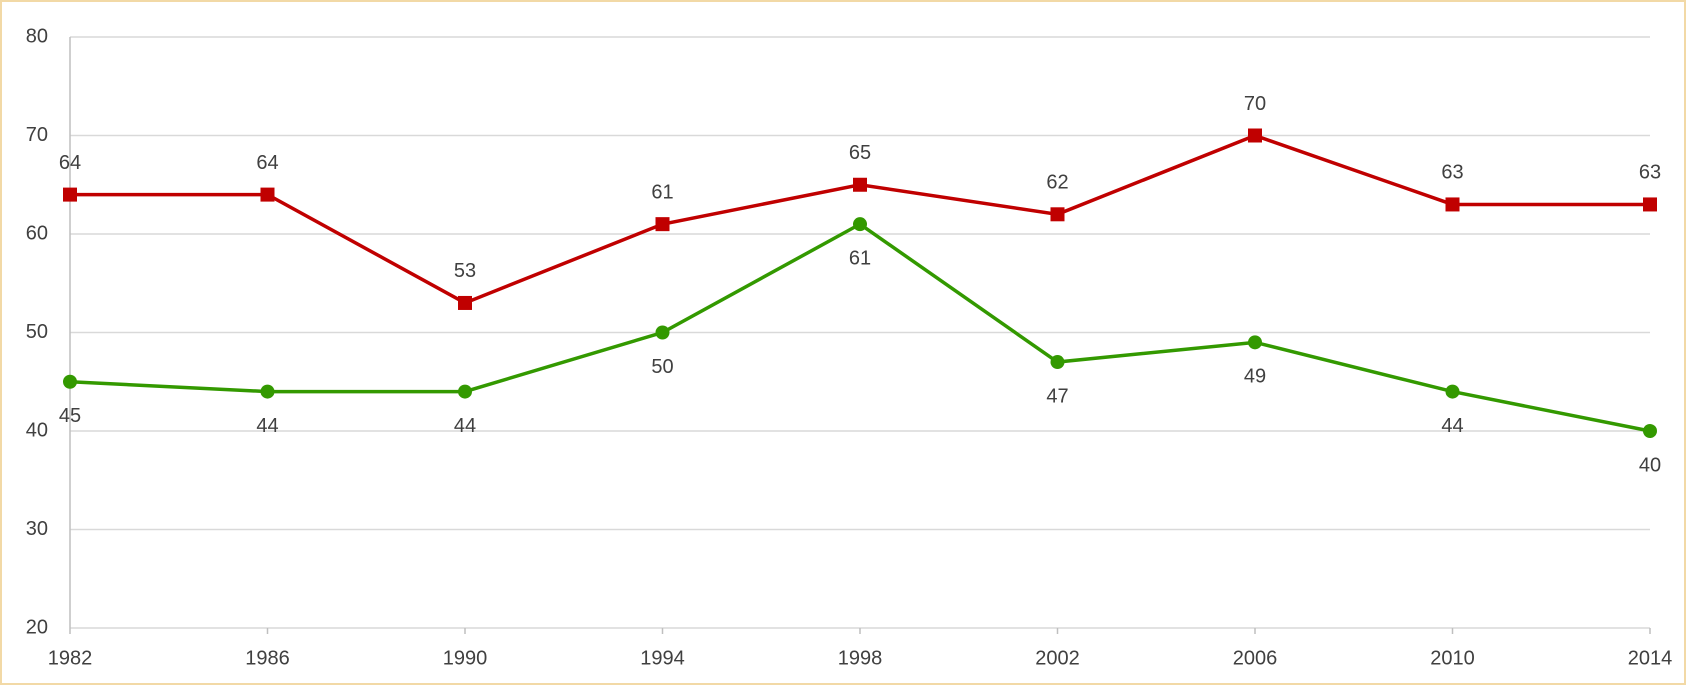  Describe the element at coordinates (662, 658) in the screenshot. I see `x-tick-label: 1994` at that location.